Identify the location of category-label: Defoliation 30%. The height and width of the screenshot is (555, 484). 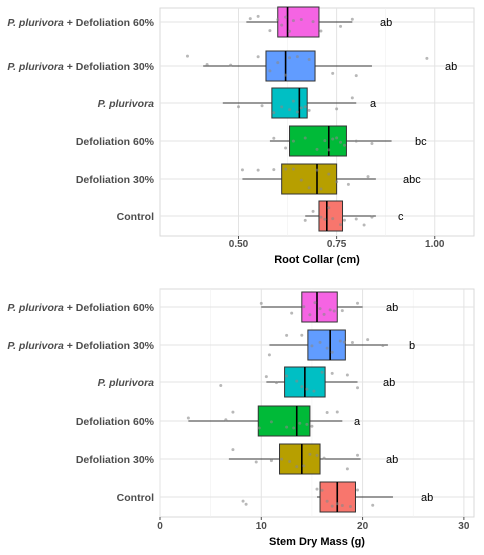
(115, 180).